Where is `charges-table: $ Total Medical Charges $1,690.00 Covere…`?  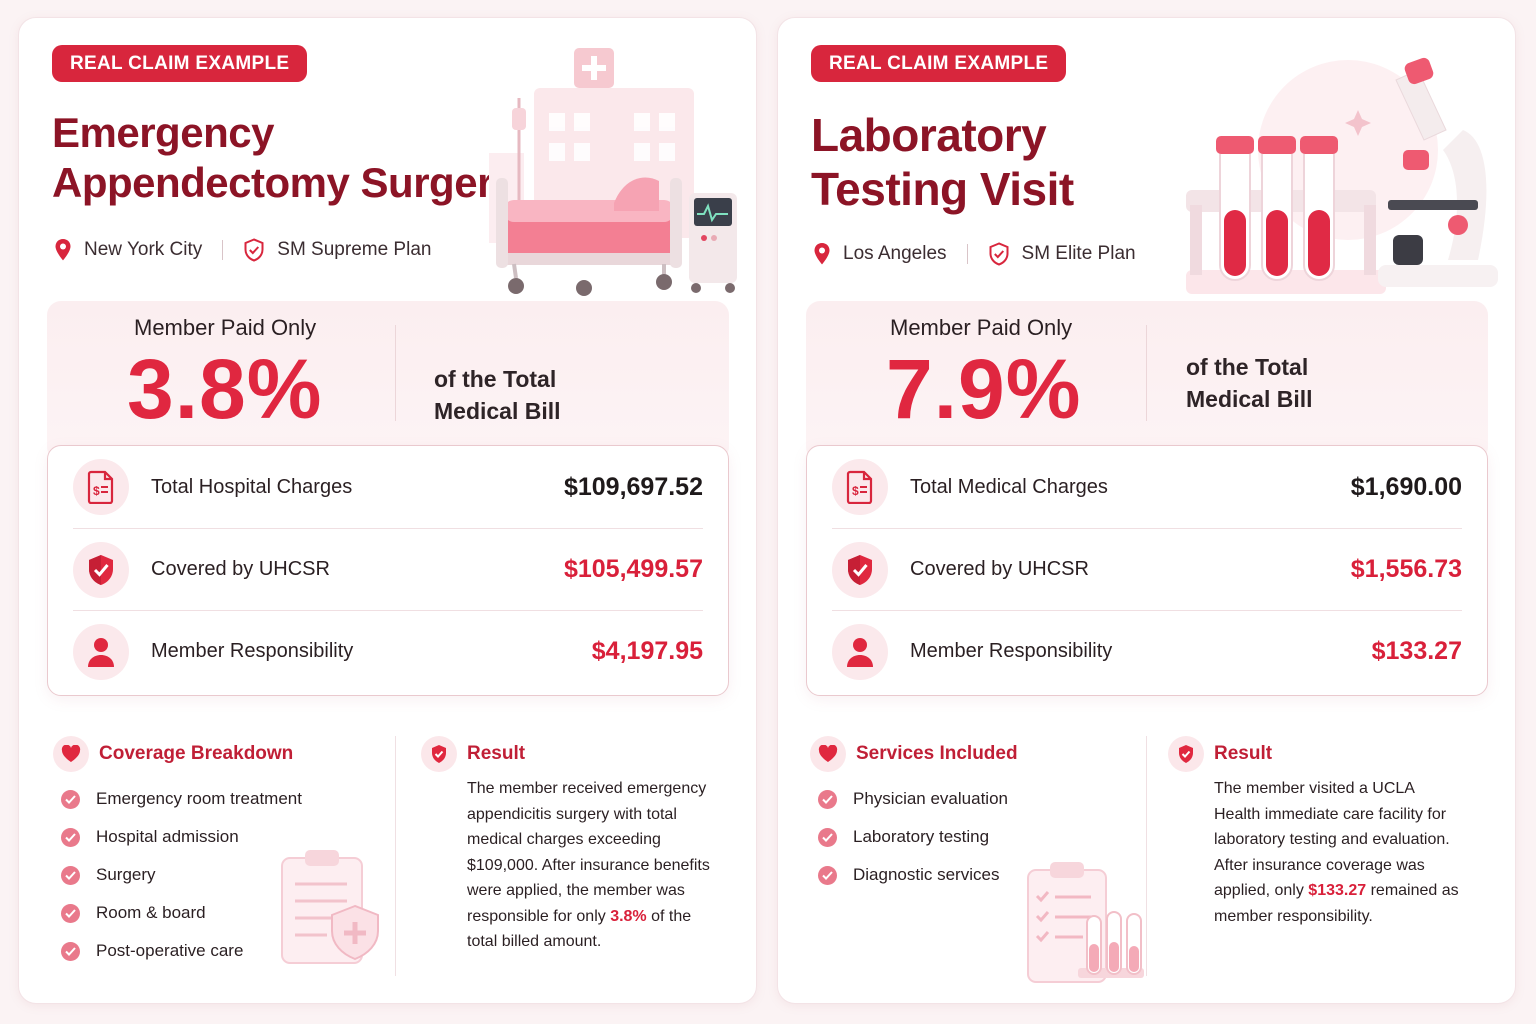
charges-table: $ Total Medical Charges $1,690.00 Covere… is located at coordinates (1147, 570).